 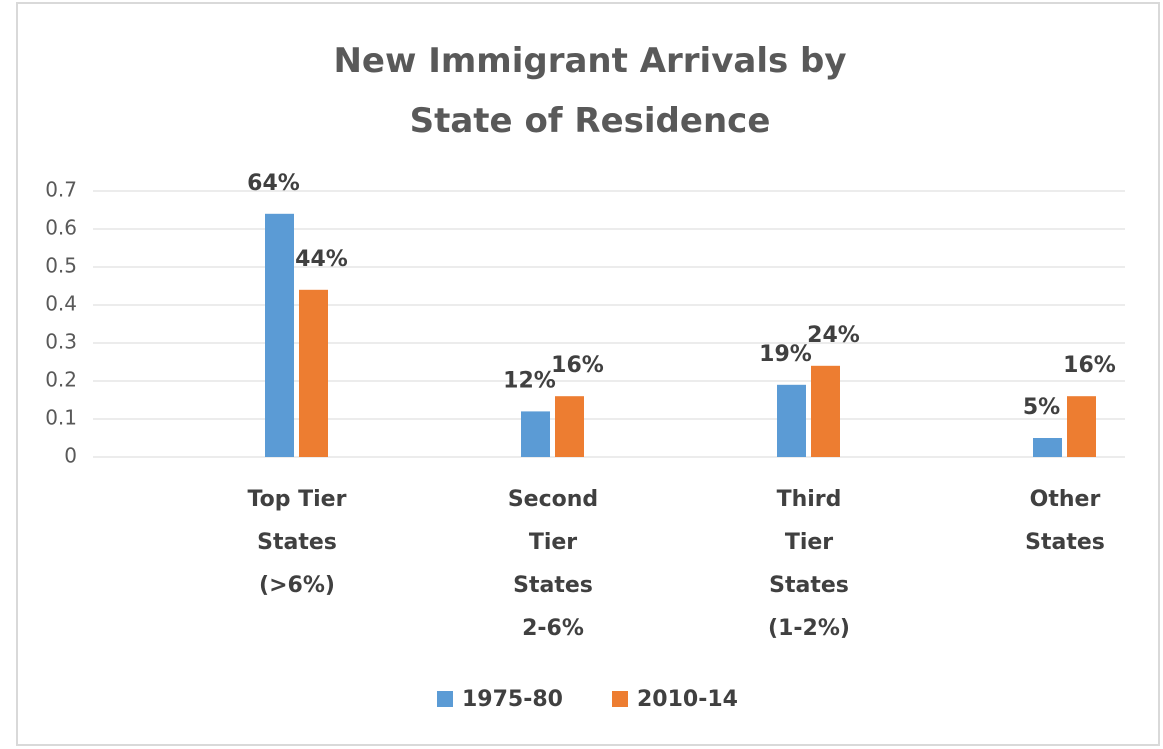 What do you see at coordinates (785, 354) in the screenshot?
I see `value-label: 19%` at bounding box center [785, 354].